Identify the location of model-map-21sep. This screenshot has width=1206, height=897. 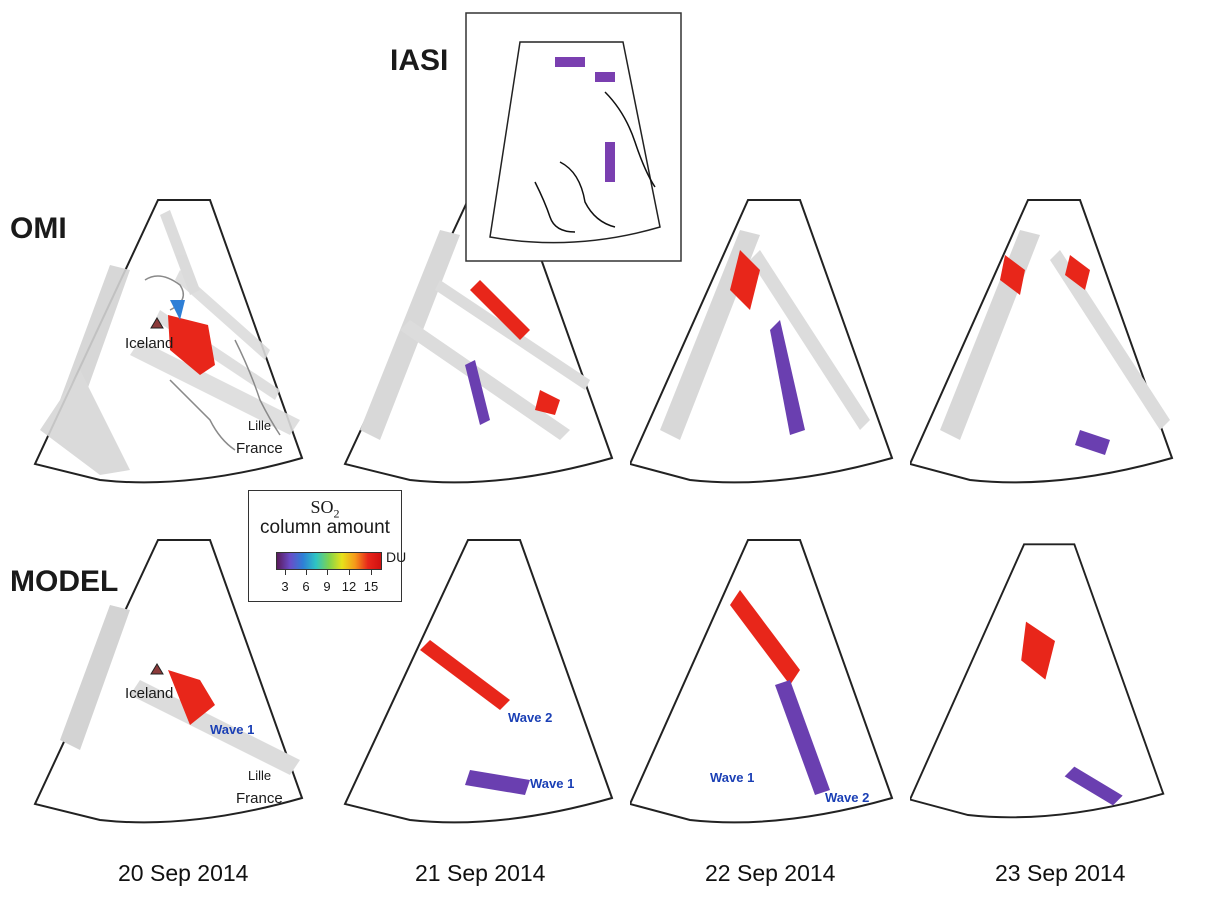
(478, 681).